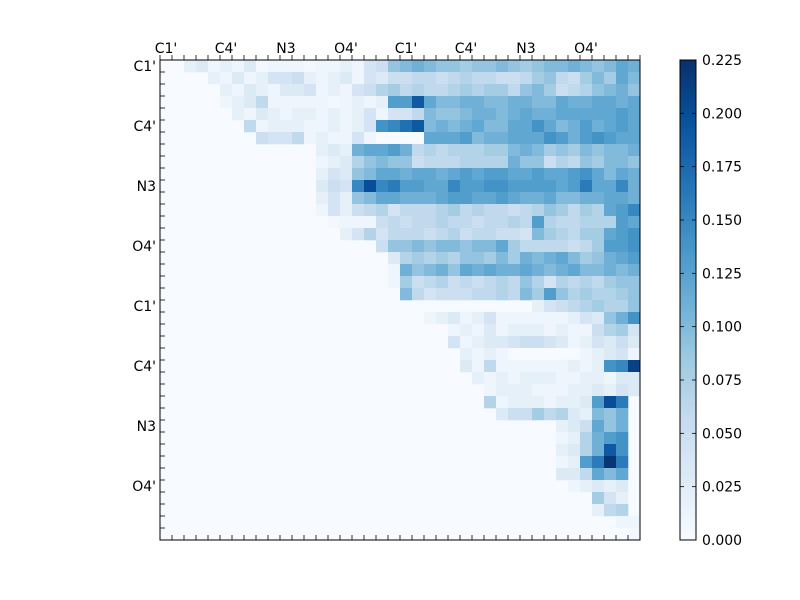 The width and height of the screenshot is (800, 600). Describe the element at coordinates (466, 49) in the screenshot. I see `x-tick-label: C4'` at that location.